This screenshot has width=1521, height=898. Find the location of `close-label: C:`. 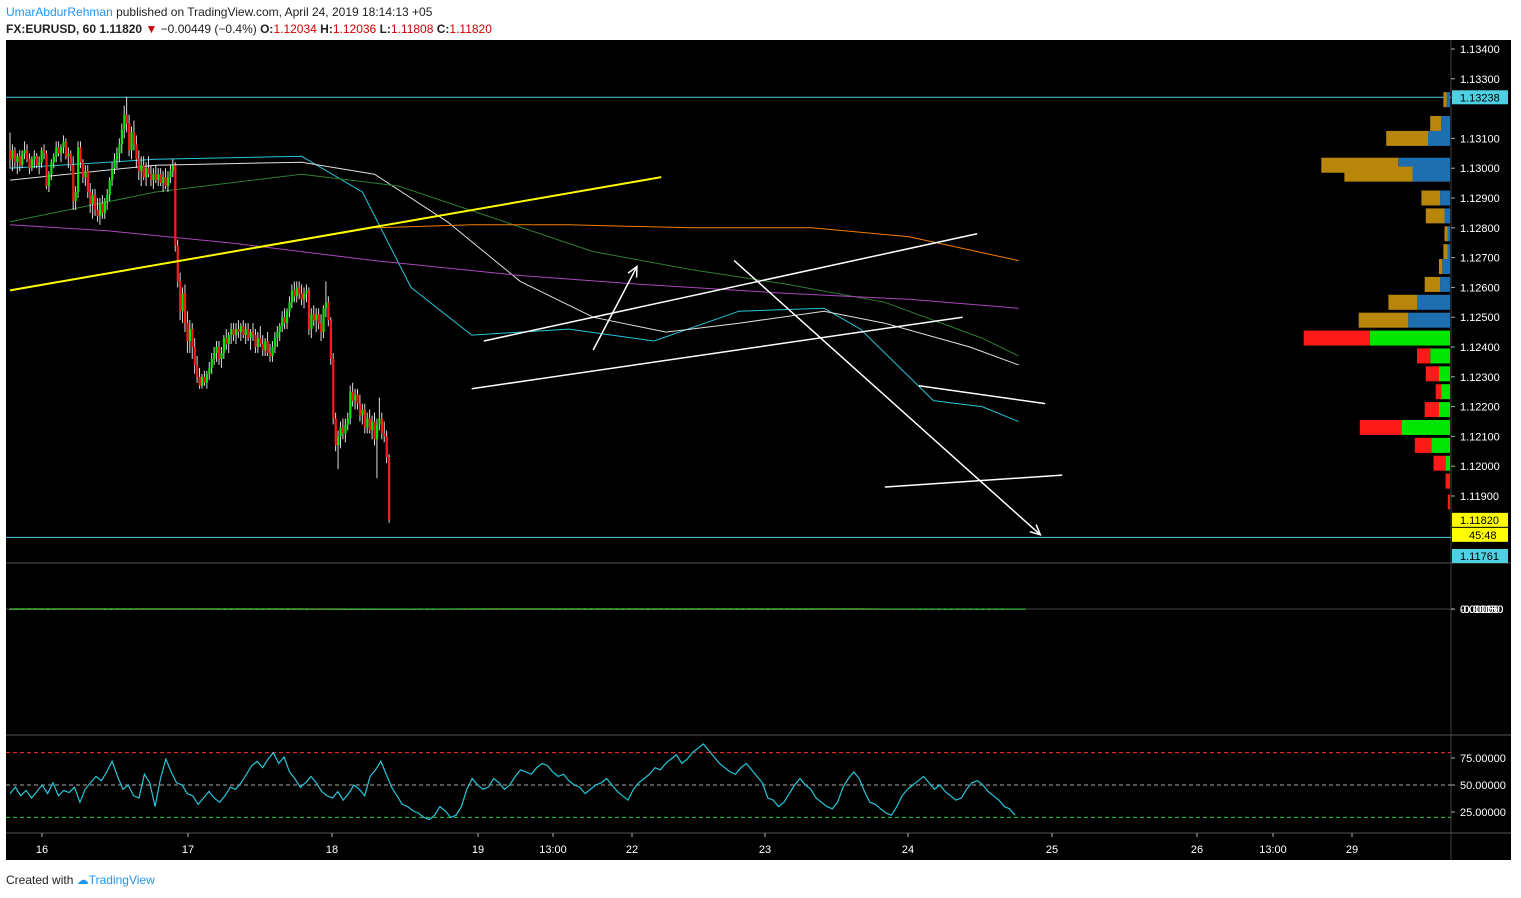

close-label: C: is located at coordinates (443, 29).